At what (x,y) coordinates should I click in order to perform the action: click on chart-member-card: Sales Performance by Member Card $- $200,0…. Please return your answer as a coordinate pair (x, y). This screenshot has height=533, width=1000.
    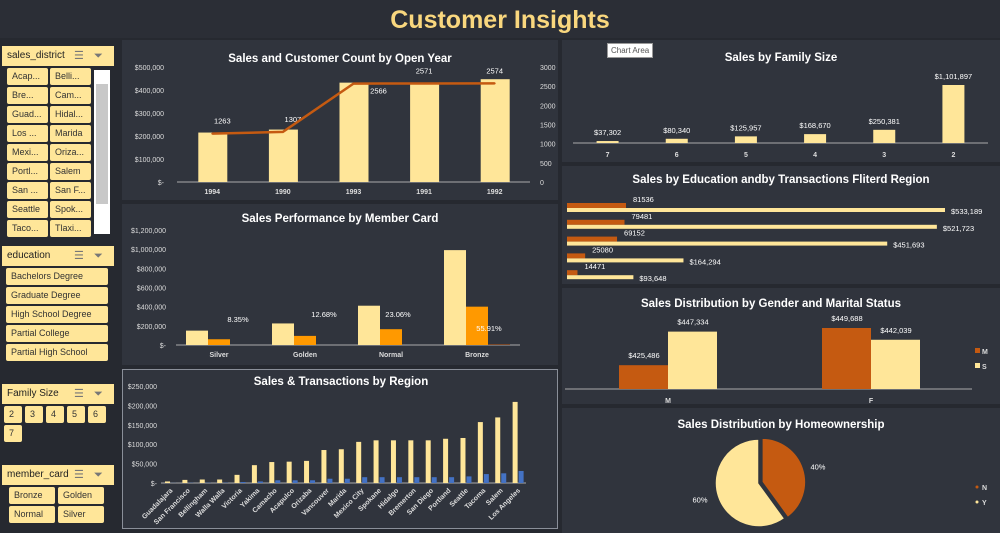
    Looking at the image, I should click on (340, 284).